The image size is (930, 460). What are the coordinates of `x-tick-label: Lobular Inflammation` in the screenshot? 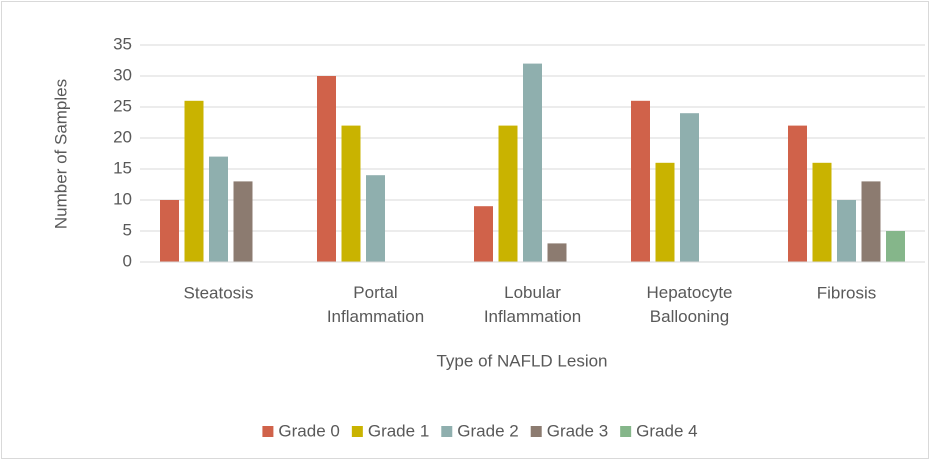 It's located at (532, 304).